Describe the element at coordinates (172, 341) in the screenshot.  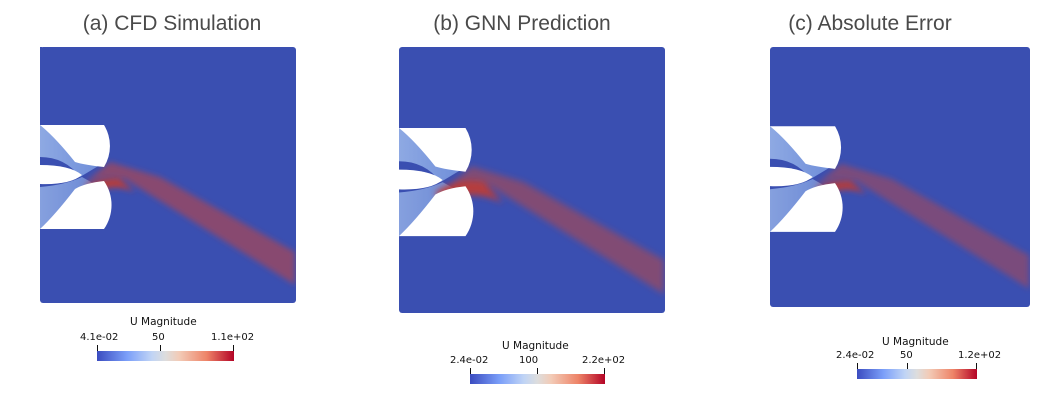
I see `colorbar: U Magnitude 4.1e-02 50 1.1e+02` at that location.